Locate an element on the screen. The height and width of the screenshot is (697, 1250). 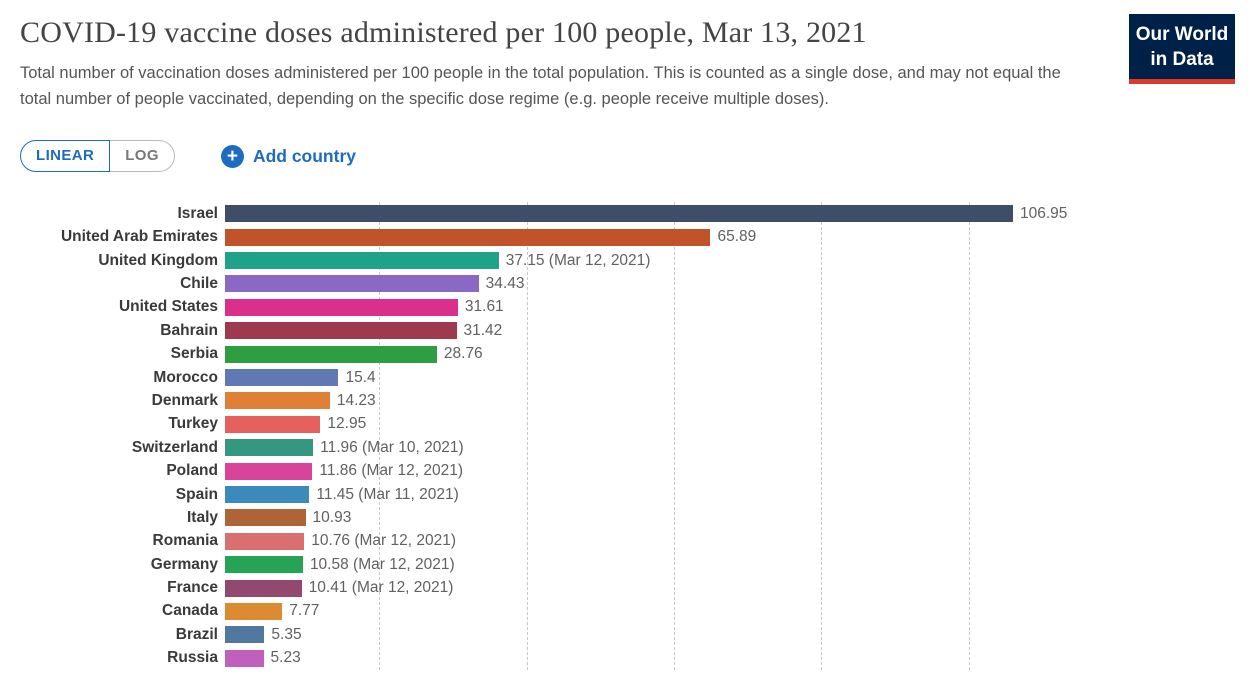
bar-wrap: 10.41 (Mar 12, 2021) is located at coordinates (737, 588).